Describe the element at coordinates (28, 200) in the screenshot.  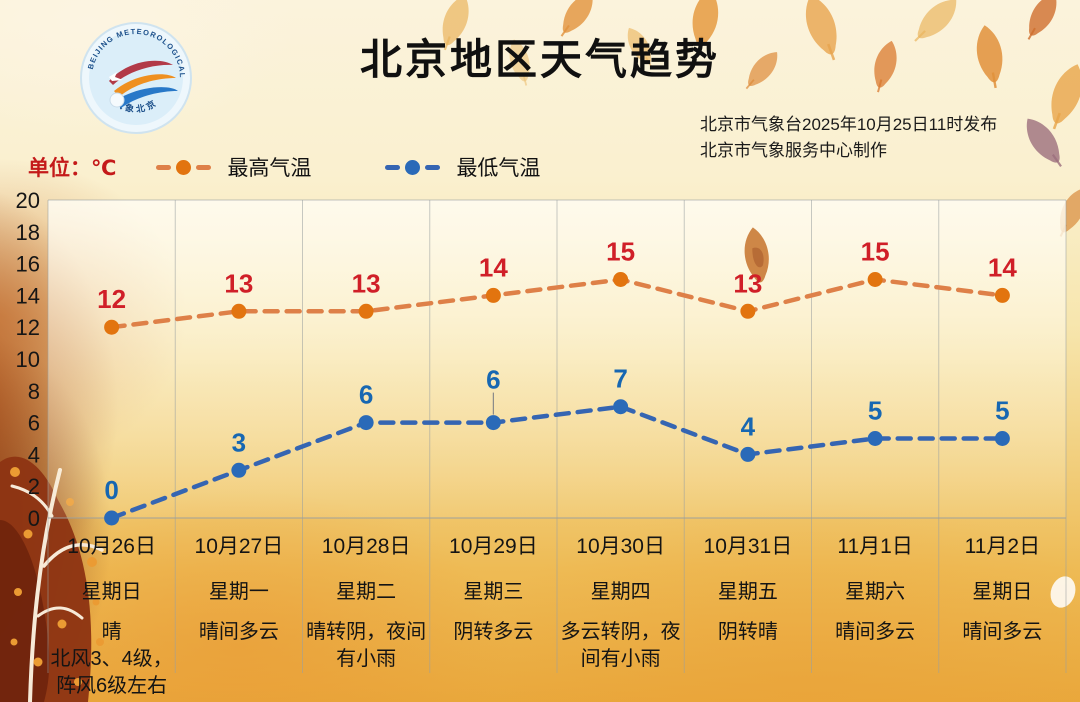
I see `y-tick-label: 20` at that location.